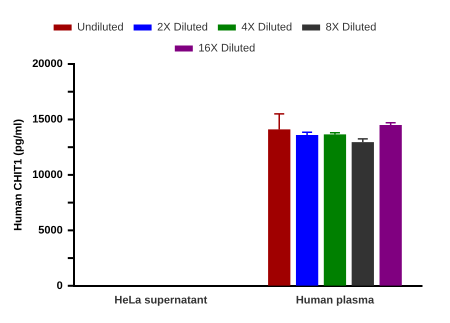  Describe the element at coordinates (100, 28) in the screenshot. I see `legend-label: Undiluted` at that location.